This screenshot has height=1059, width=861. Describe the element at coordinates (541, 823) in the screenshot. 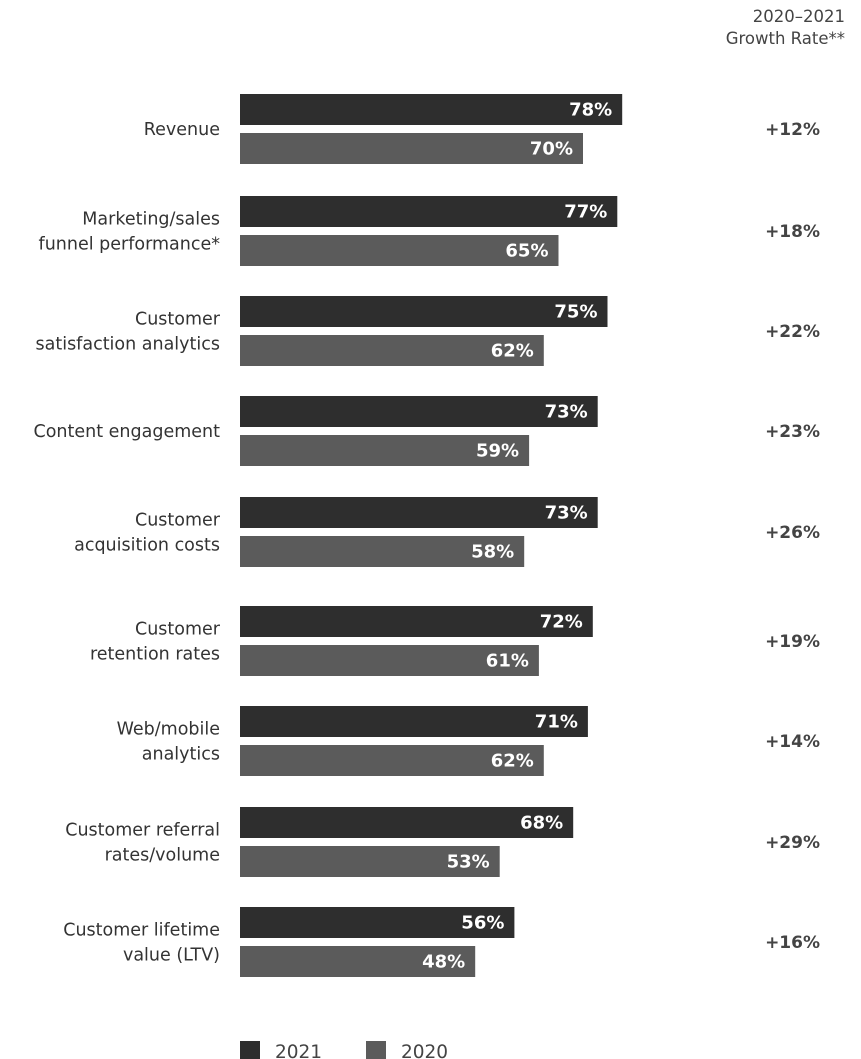

I see `data-label: 68%` at that location.